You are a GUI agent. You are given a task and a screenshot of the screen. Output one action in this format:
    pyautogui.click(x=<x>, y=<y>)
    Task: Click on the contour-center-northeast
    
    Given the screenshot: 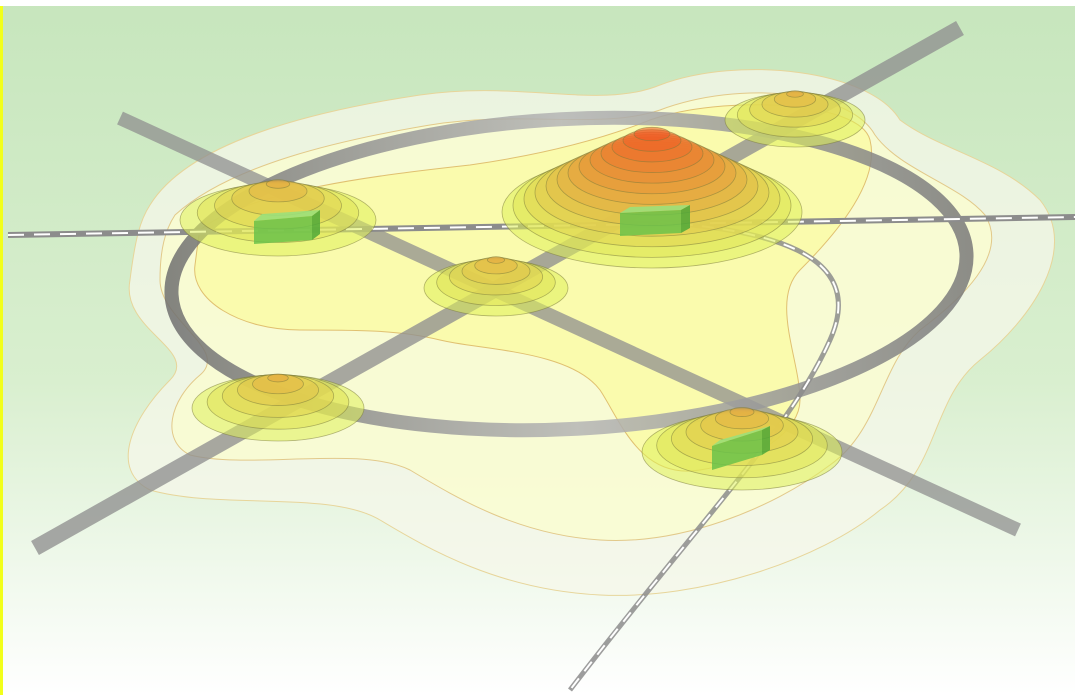 What is the action you would take?
    pyautogui.click(x=795, y=119)
    